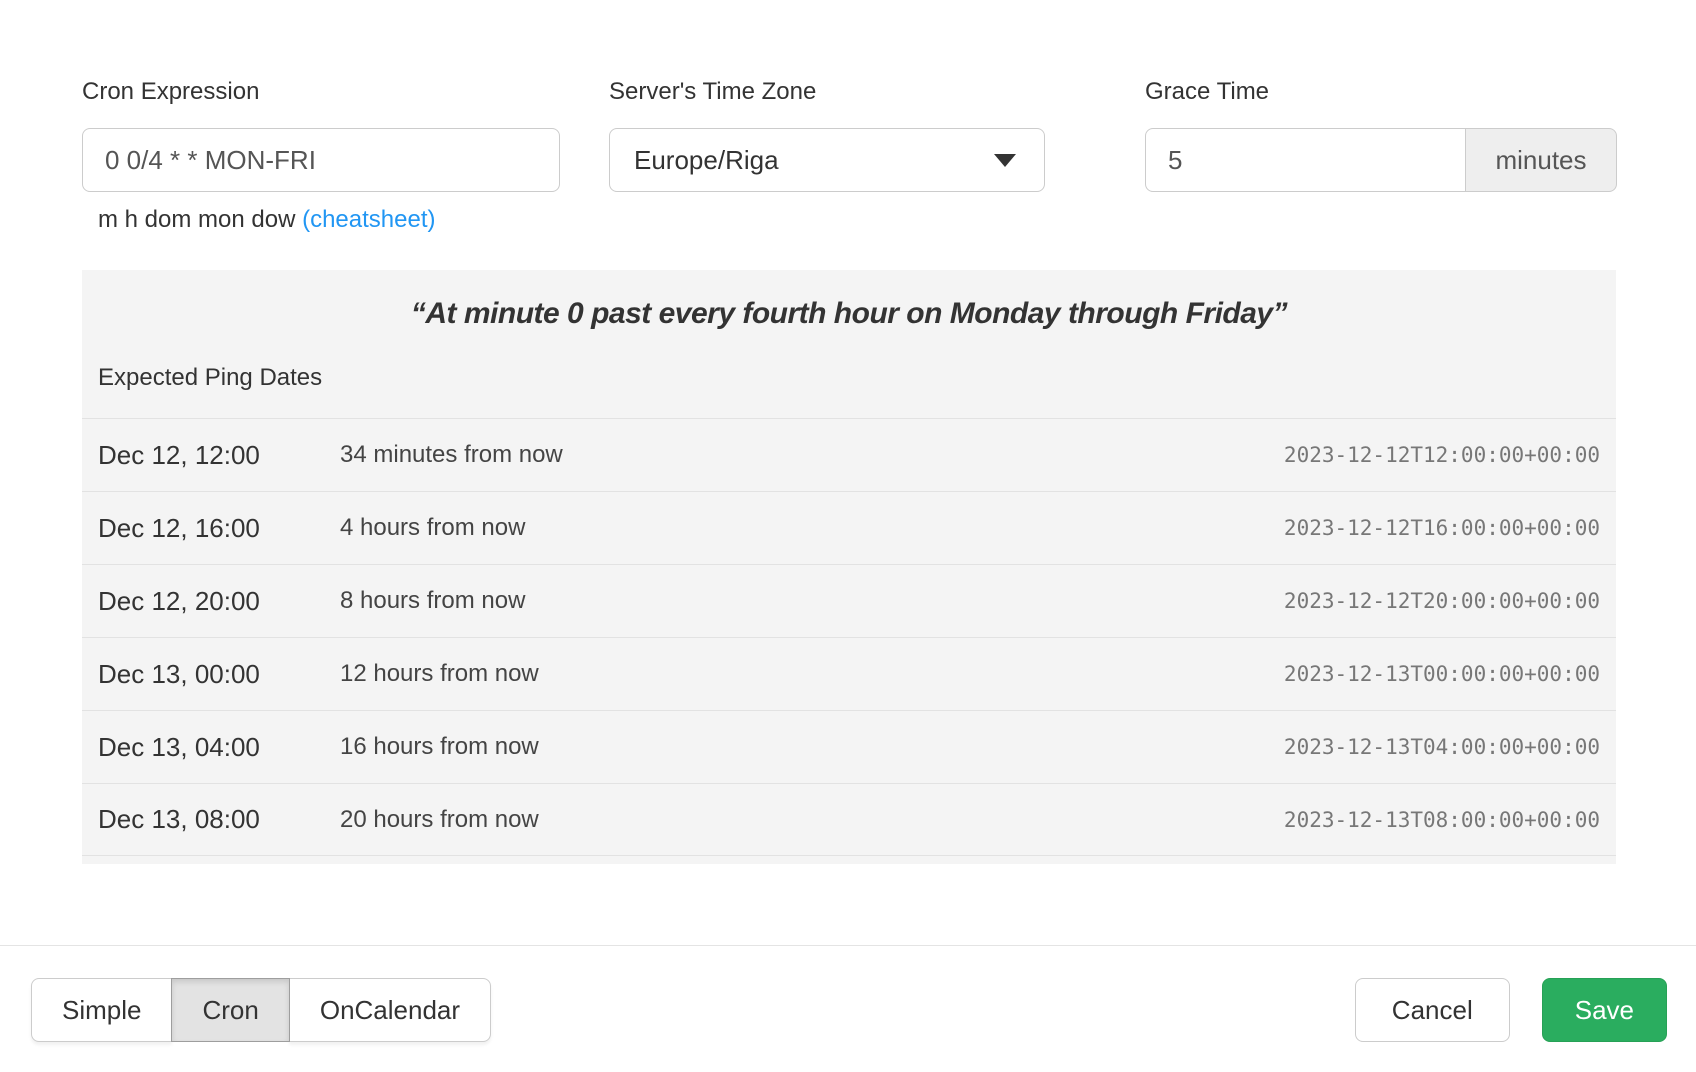 This screenshot has height=1072, width=1696. I want to click on timezone-select: Europe/Riga, so click(827, 160).